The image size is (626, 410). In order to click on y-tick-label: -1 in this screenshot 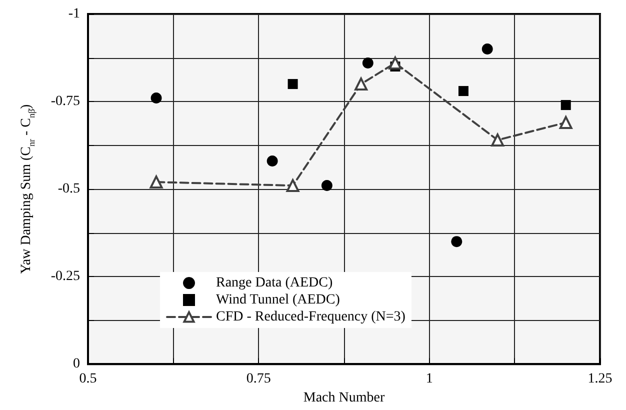, I will do `click(74, 14)`.